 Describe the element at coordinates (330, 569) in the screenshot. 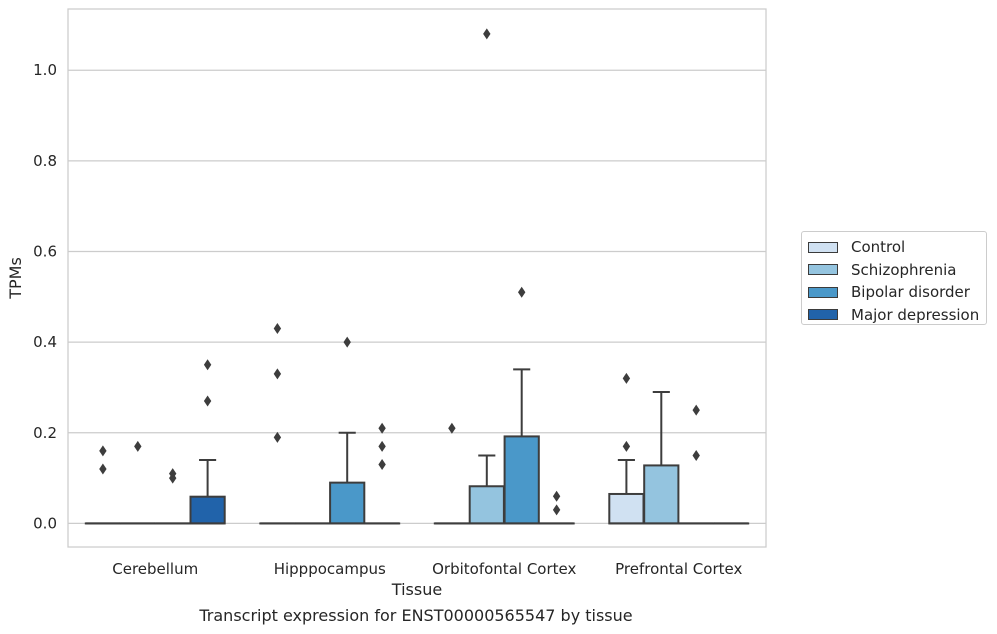

I see `x-tick-label: Hipppocampus` at that location.